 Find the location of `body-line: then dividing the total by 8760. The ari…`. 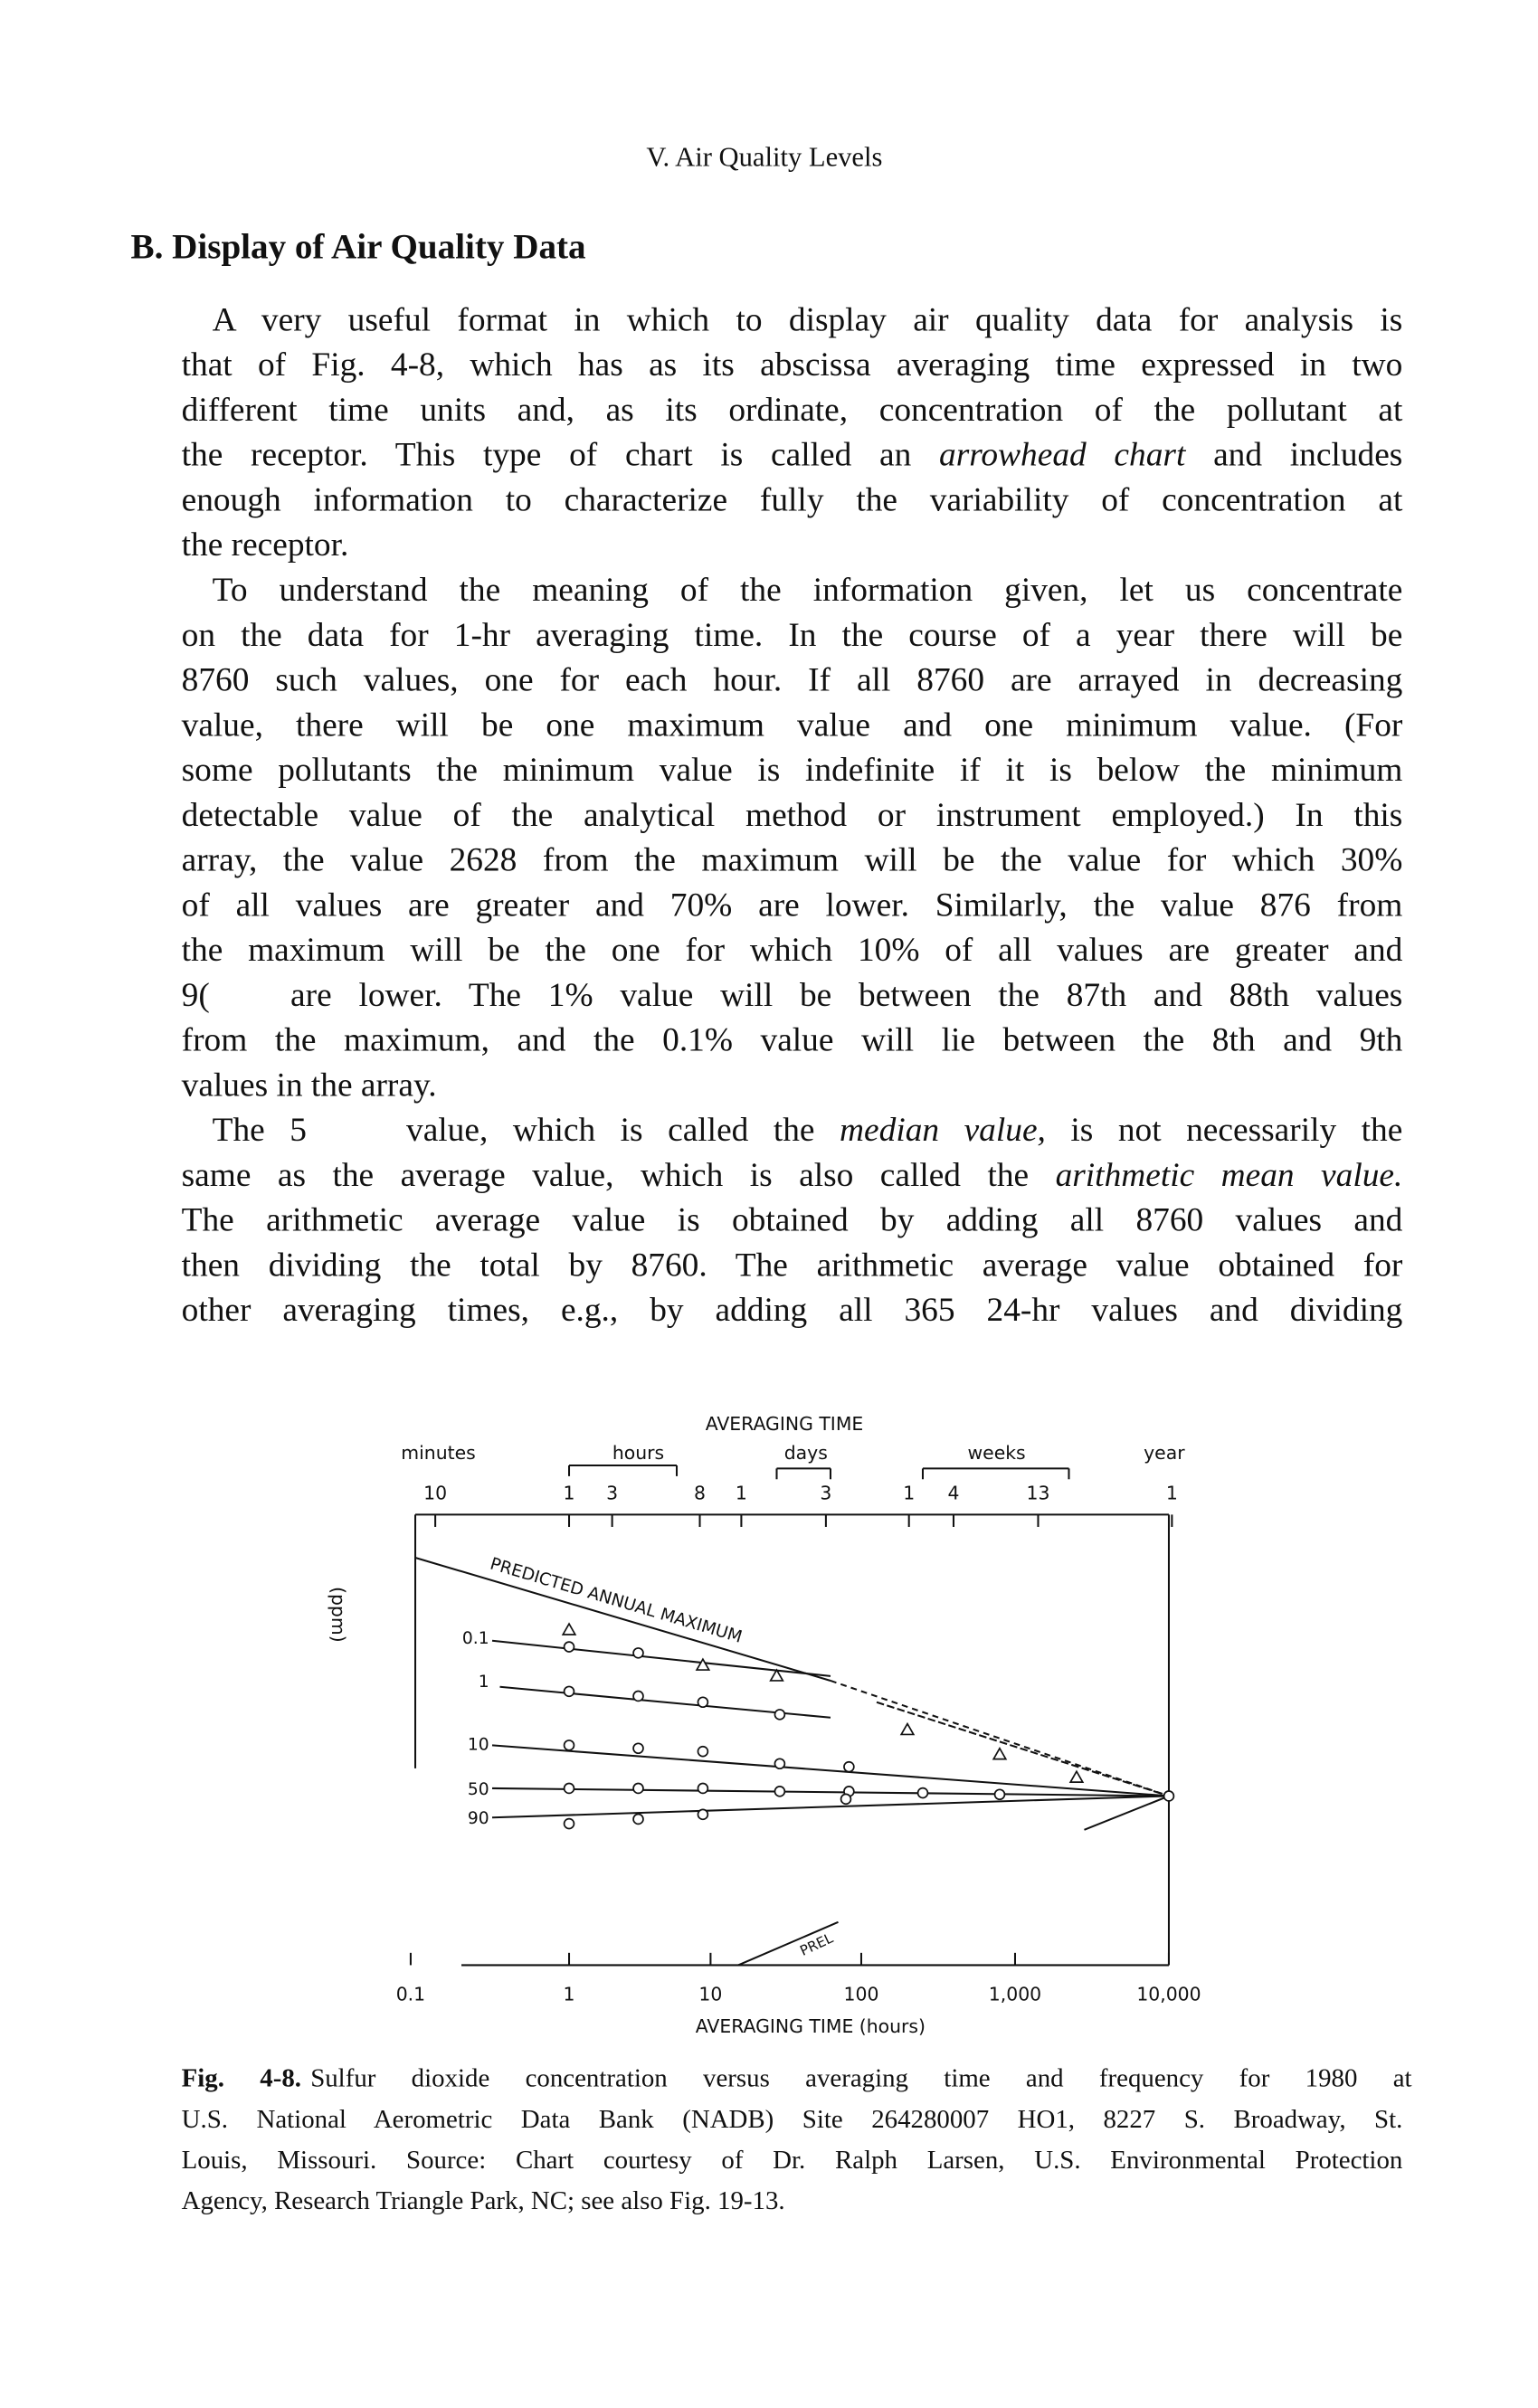

body-line: then dividing the total by 8760. The ari… is located at coordinates (792, 1265).